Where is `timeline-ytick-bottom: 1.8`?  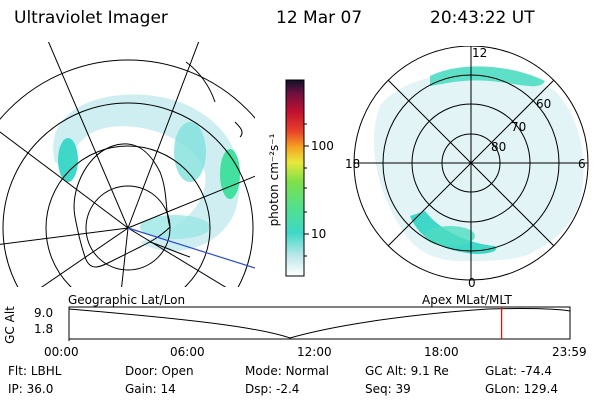 timeline-ytick-bottom: 1.8 is located at coordinates (44, 329).